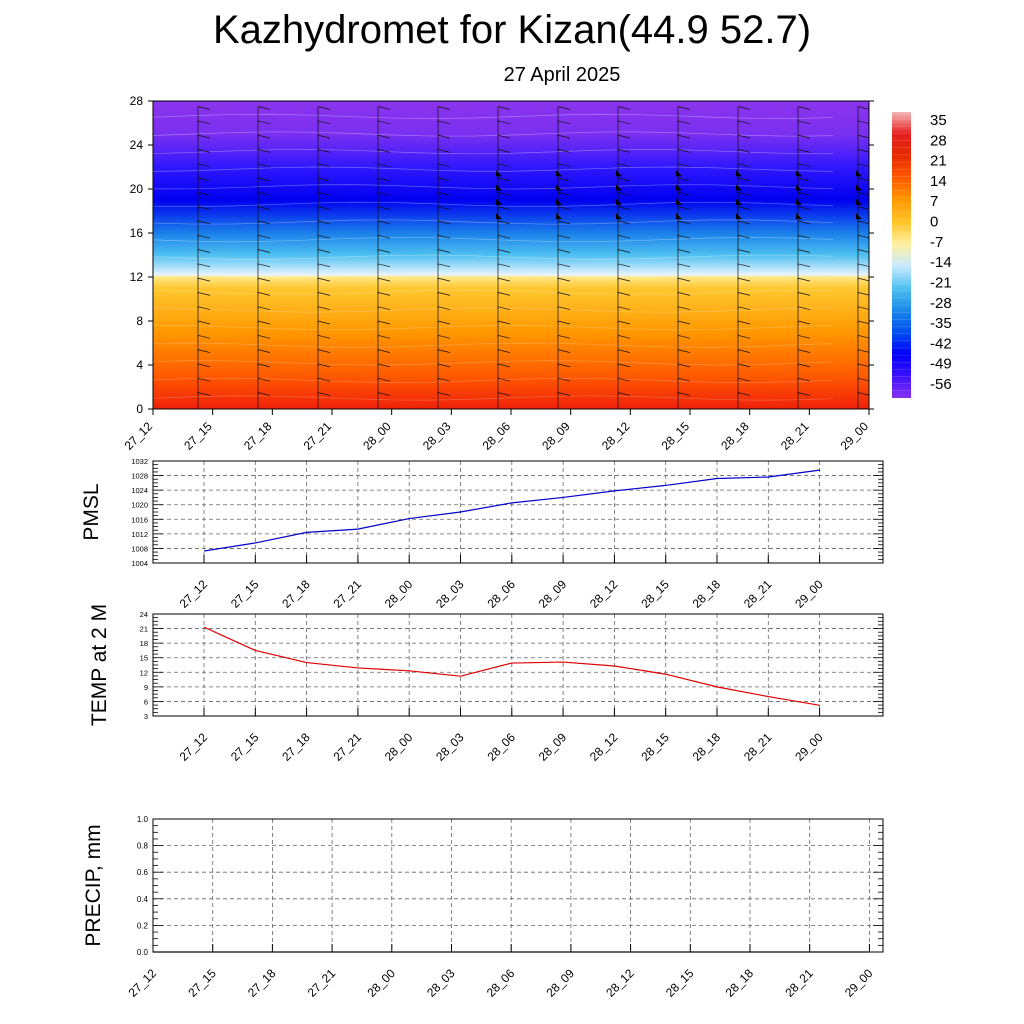  I want to click on plot-area, so click(518, 885).